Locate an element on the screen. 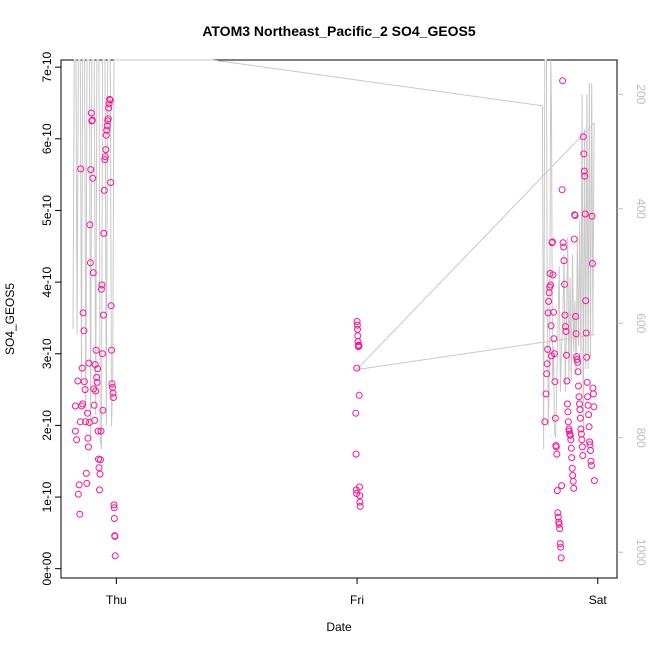  y2-tick-label-4: 1000 is located at coordinates (641, 552).